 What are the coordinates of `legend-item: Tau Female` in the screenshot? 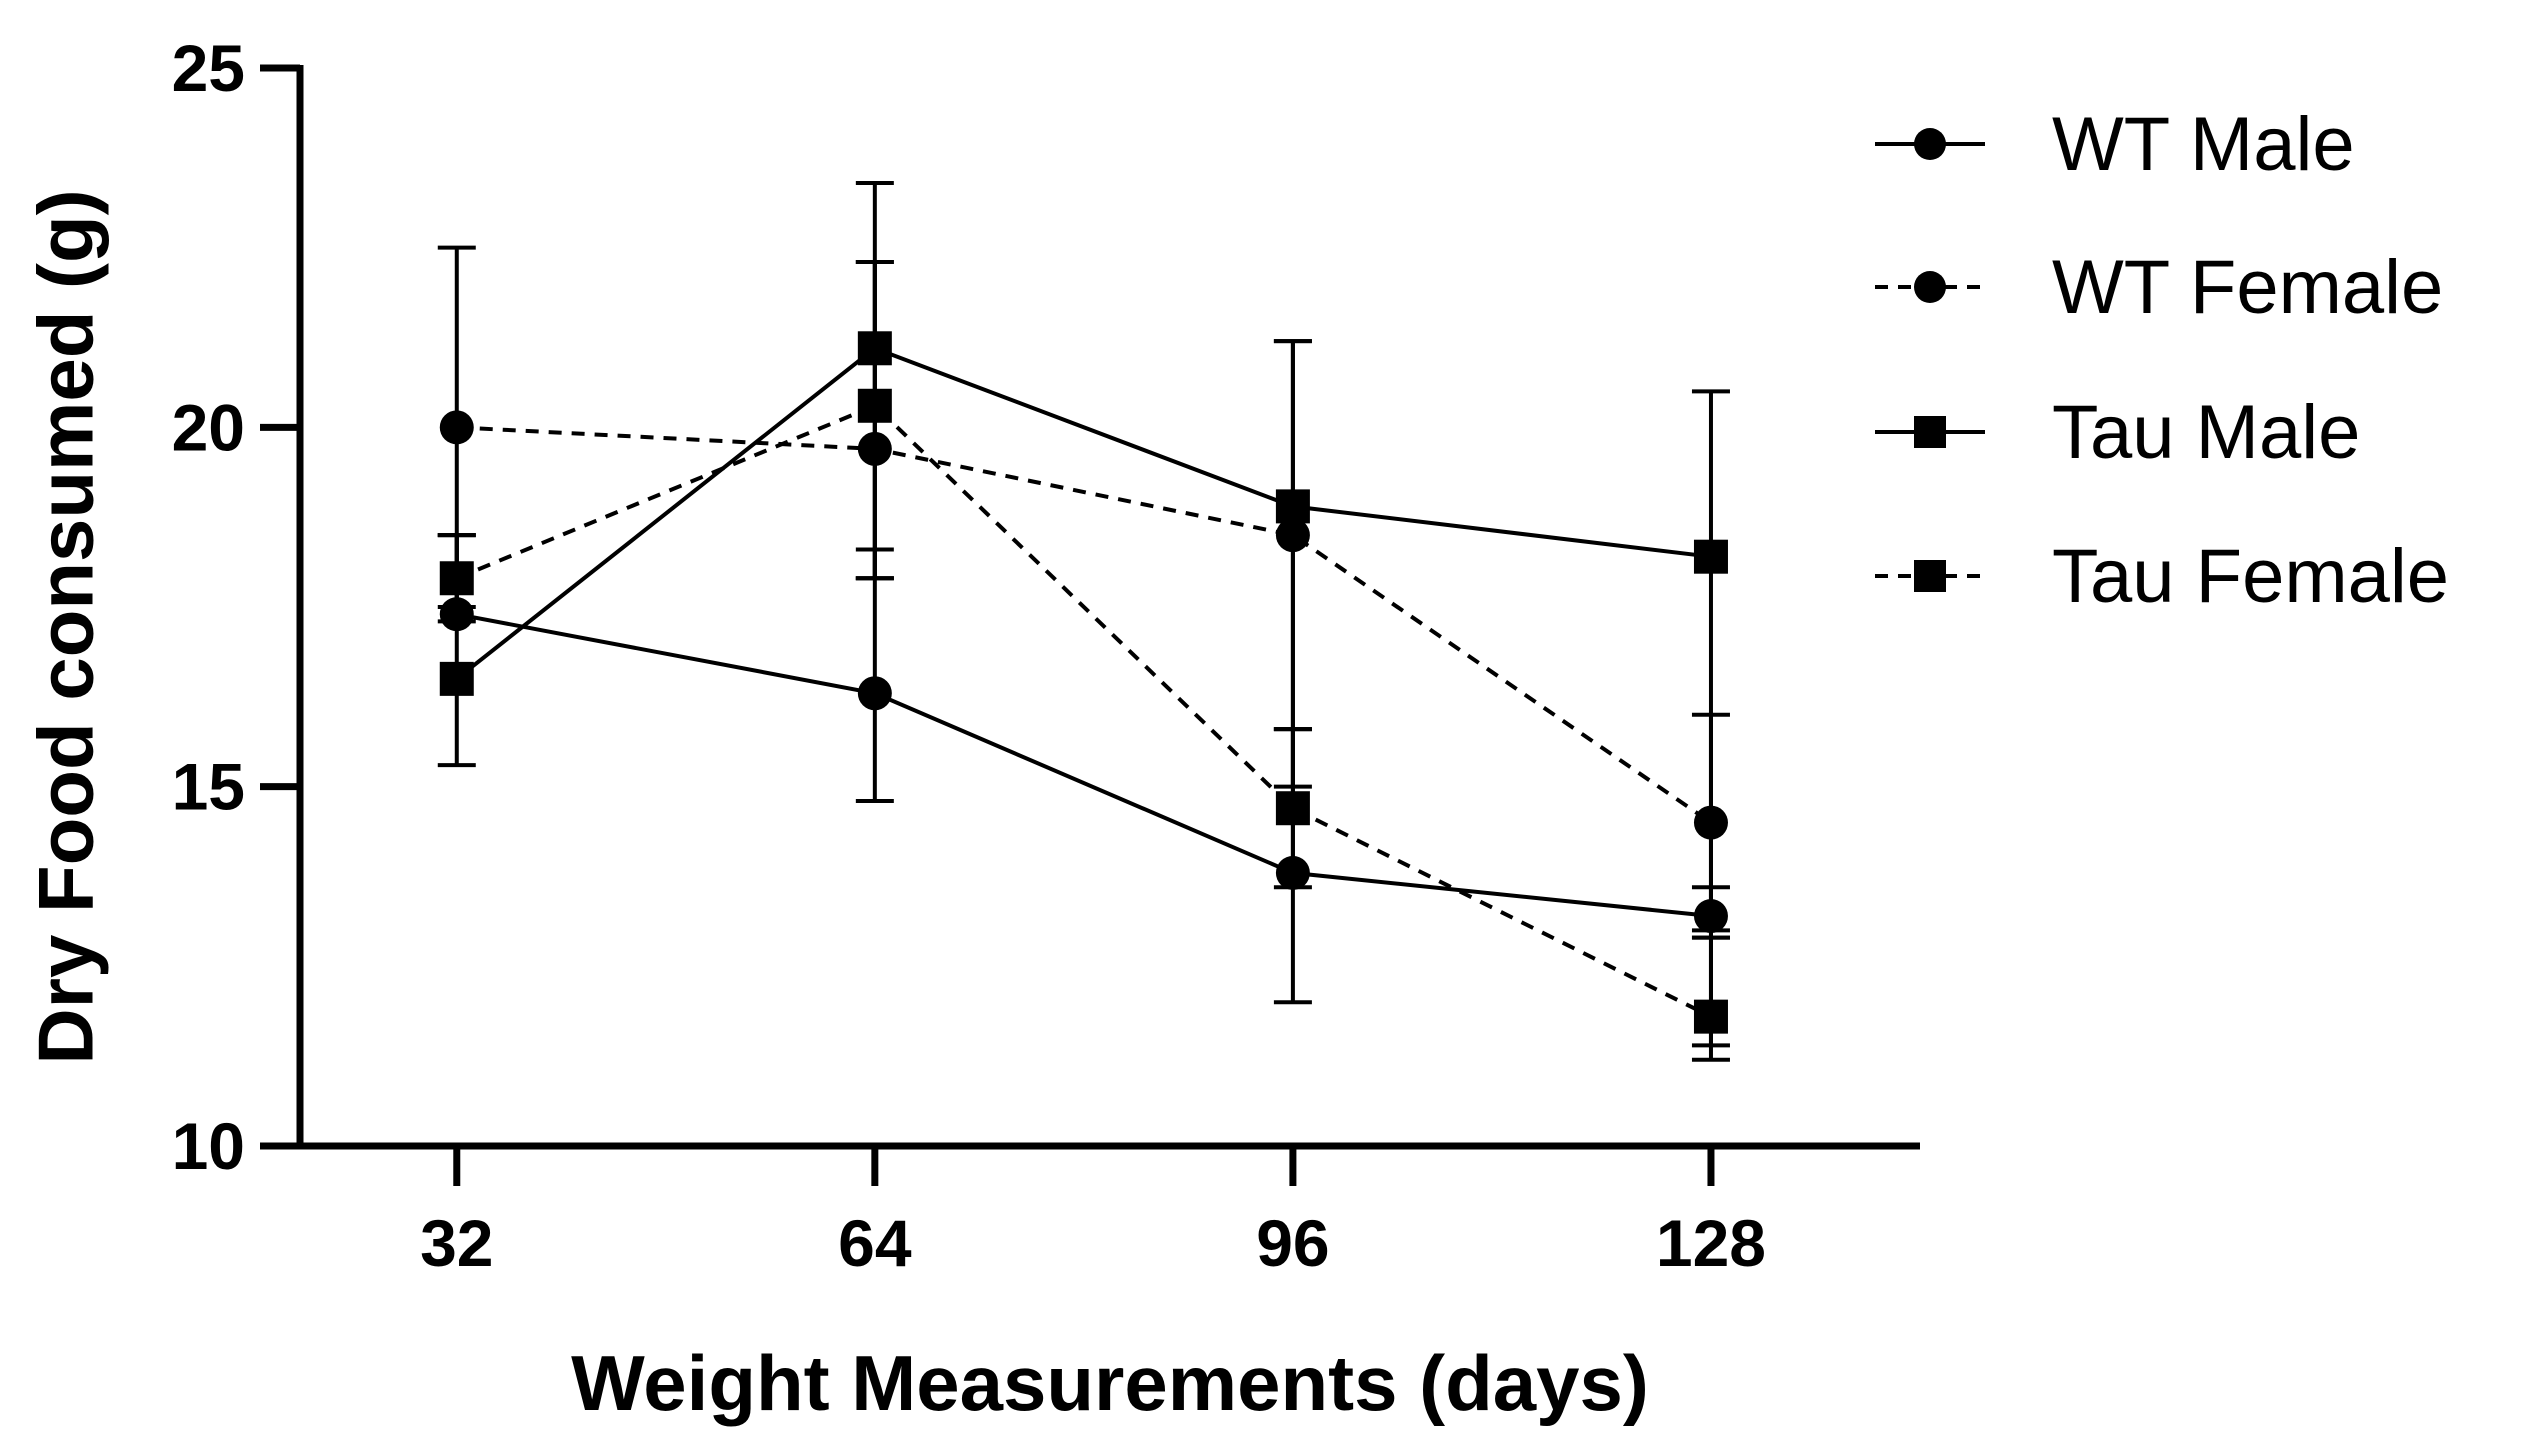 It's located at (2162, 576).